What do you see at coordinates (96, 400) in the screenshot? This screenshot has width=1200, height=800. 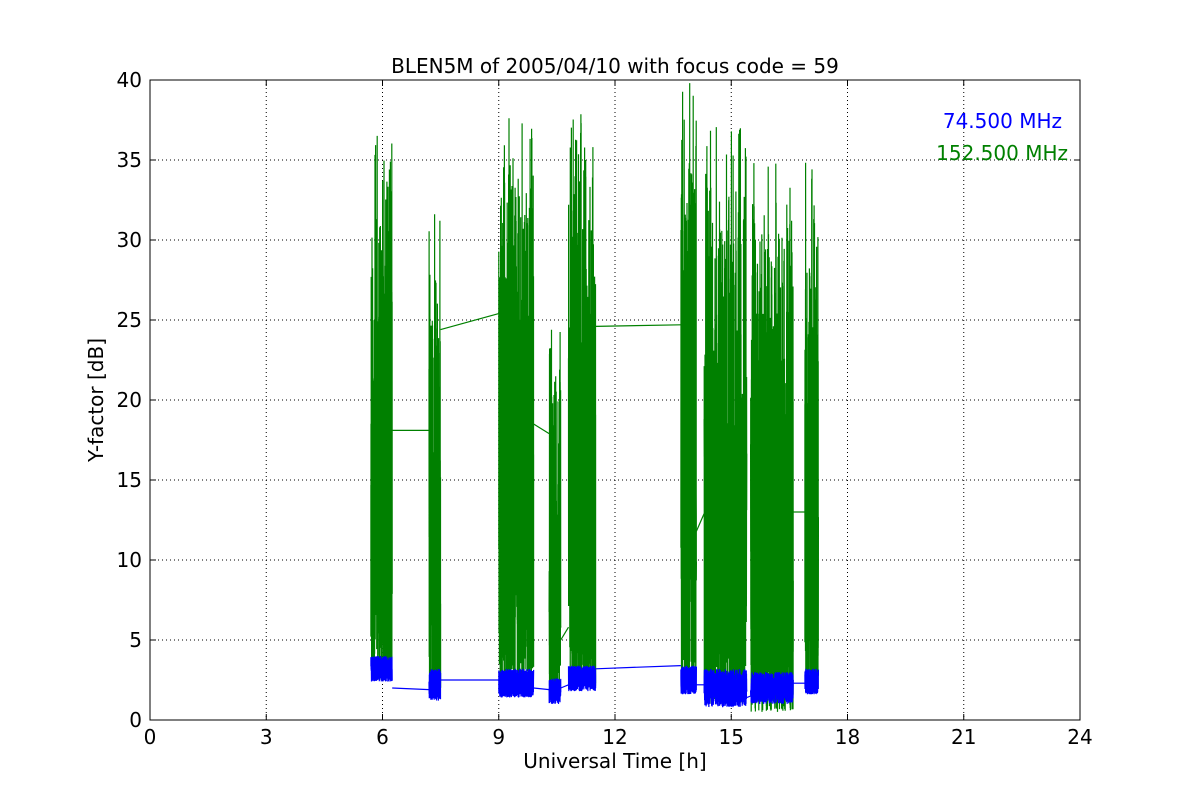 I see `y-axis-label: Y-factor [dB]` at bounding box center [96, 400].